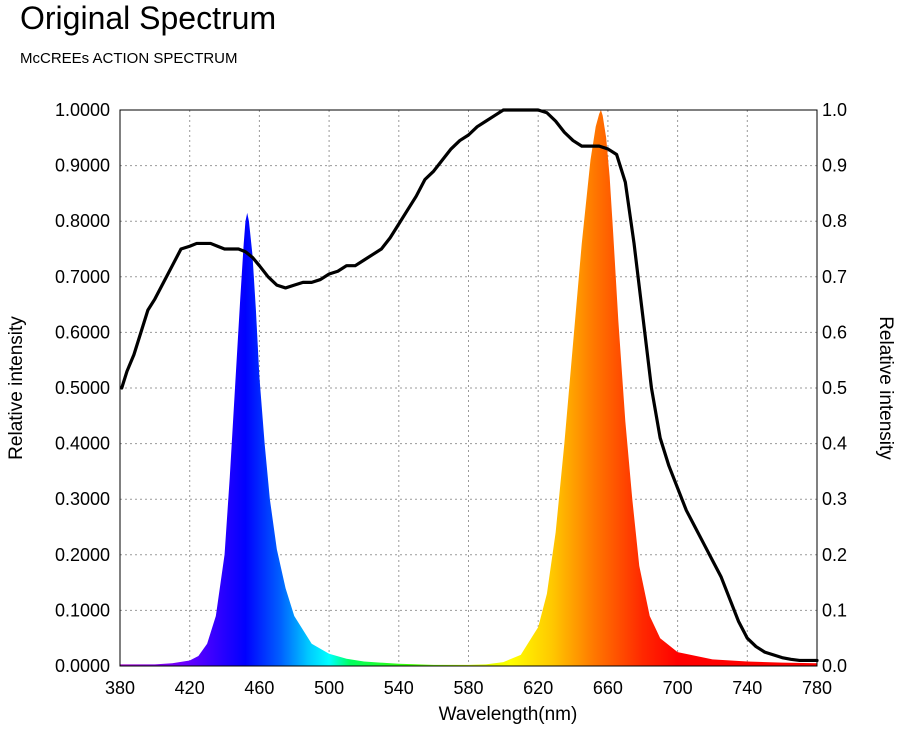 This screenshot has width=900, height=740. Describe the element at coordinates (834, 610) in the screenshot. I see `y-right-tick-label: 0.1` at that location.